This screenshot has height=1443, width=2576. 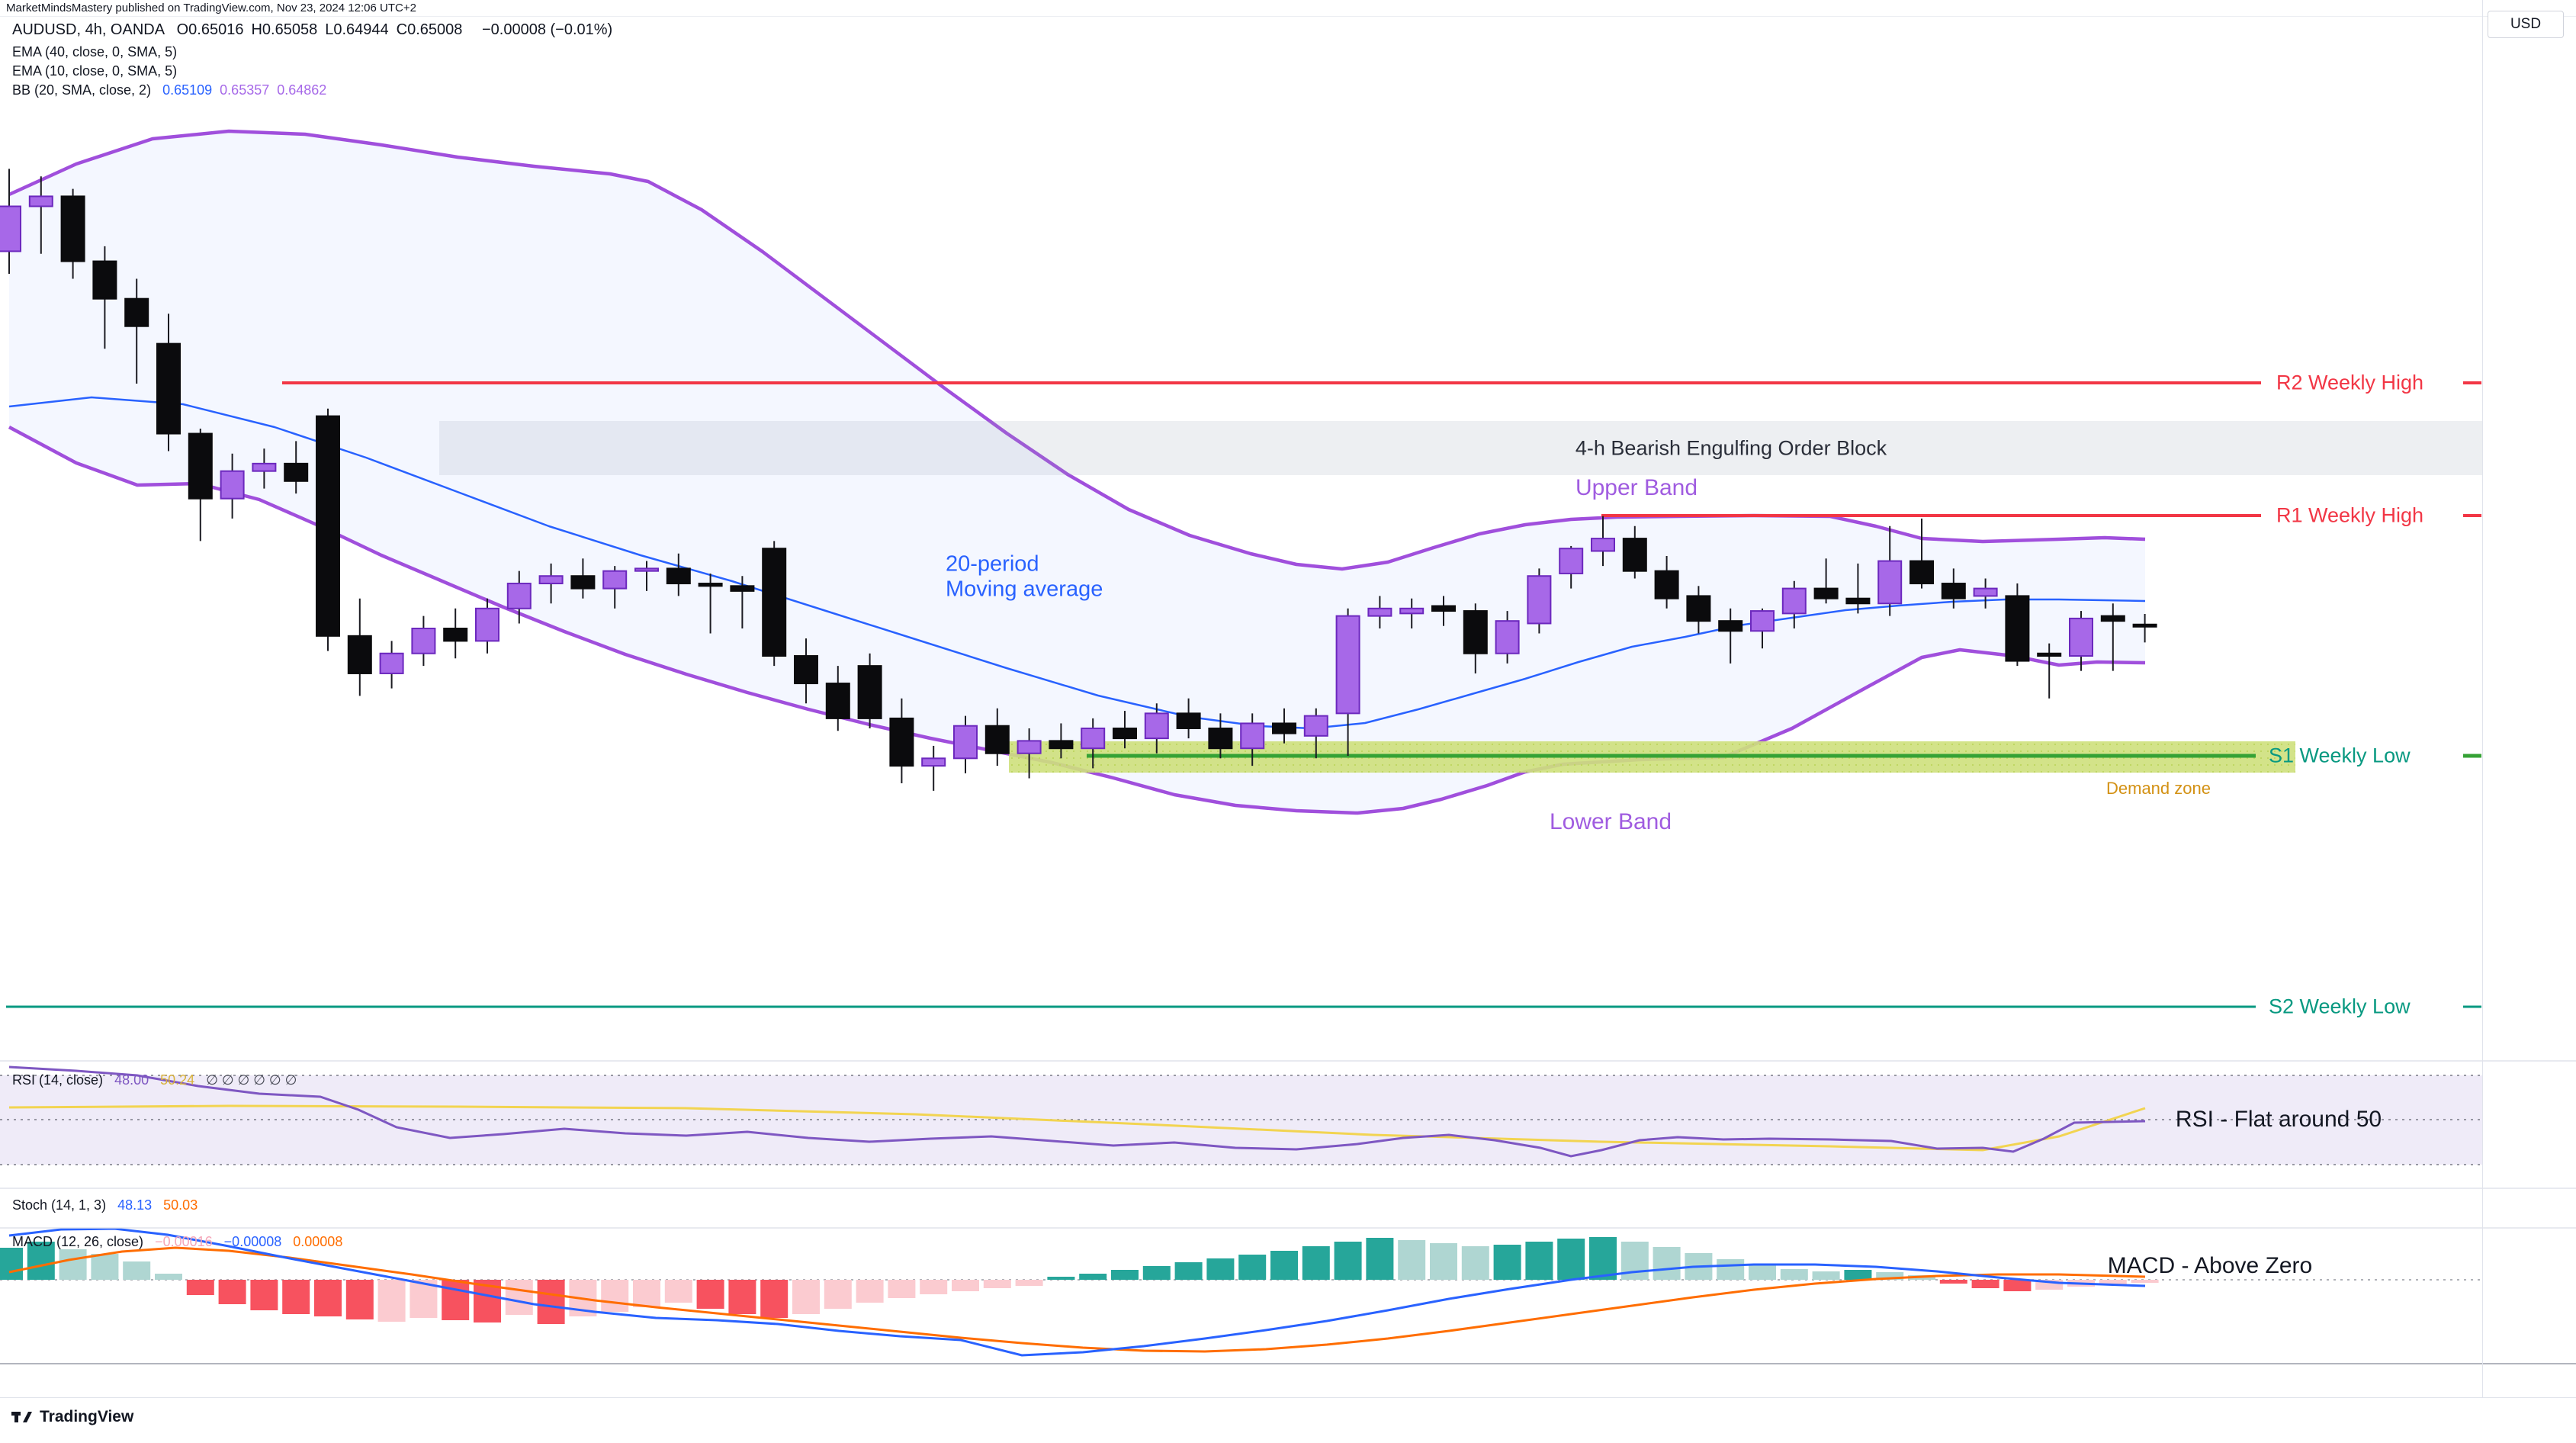 What do you see at coordinates (108, 1205) in the screenshot?
I see `stoch-legend: Stoch (14, 1, 3) 48.13 50.03` at bounding box center [108, 1205].